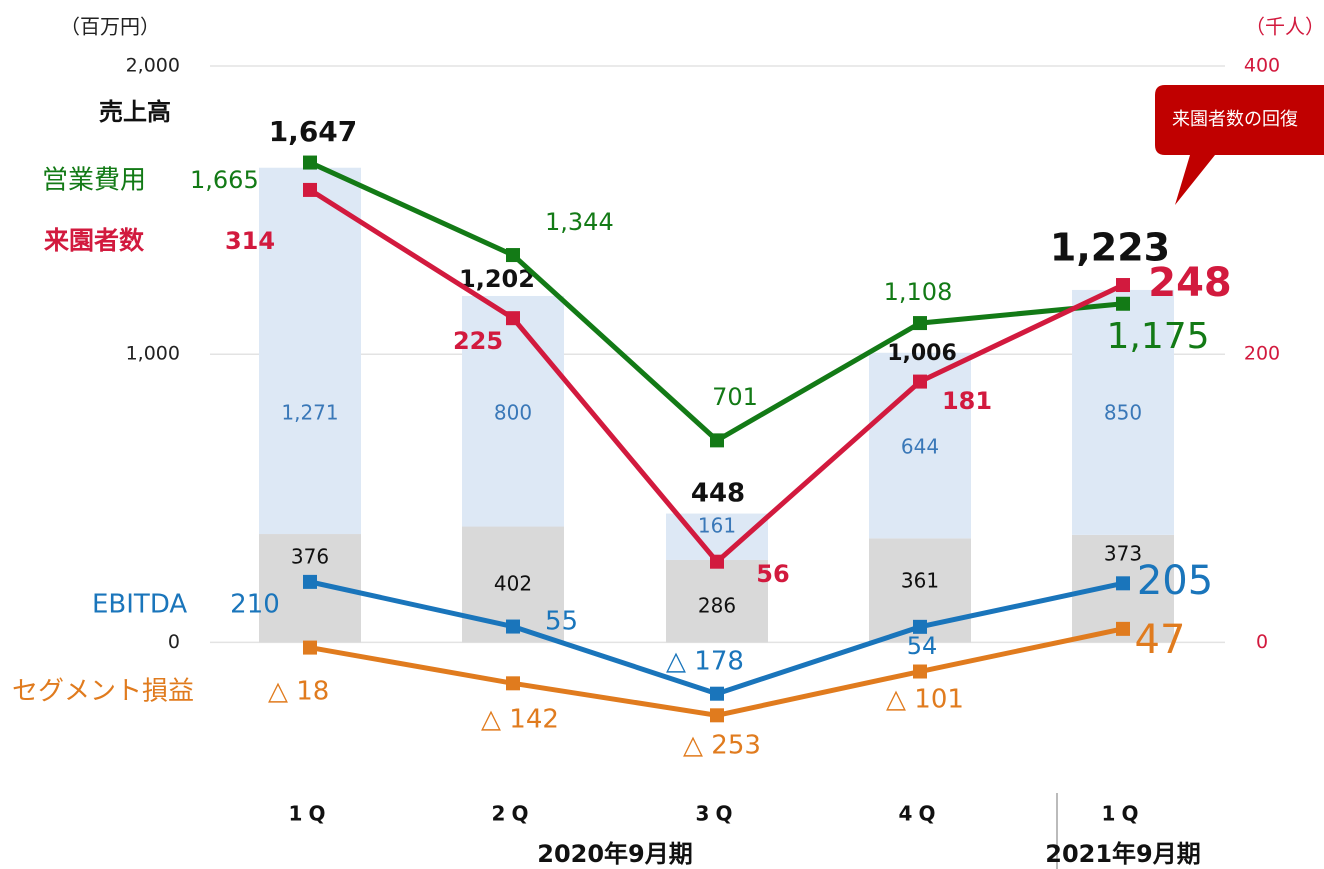 This screenshot has width=1324, height=869. Describe the element at coordinates (250, 241) in the screenshot. I see `value-label: 314` at that location.